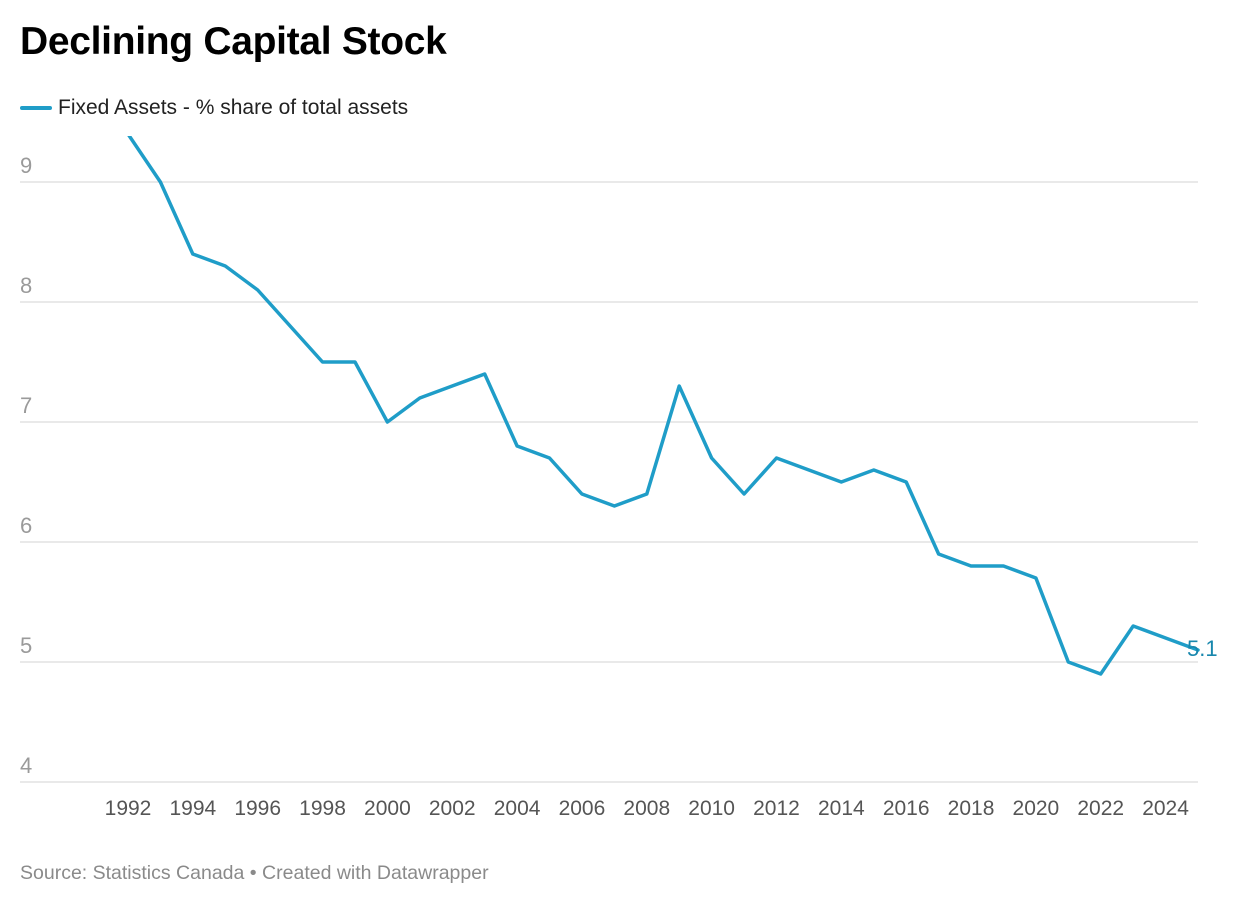 The width and height of the screenshot is (1240, 908). I want to click on data-point-1997, so click(290, 326).